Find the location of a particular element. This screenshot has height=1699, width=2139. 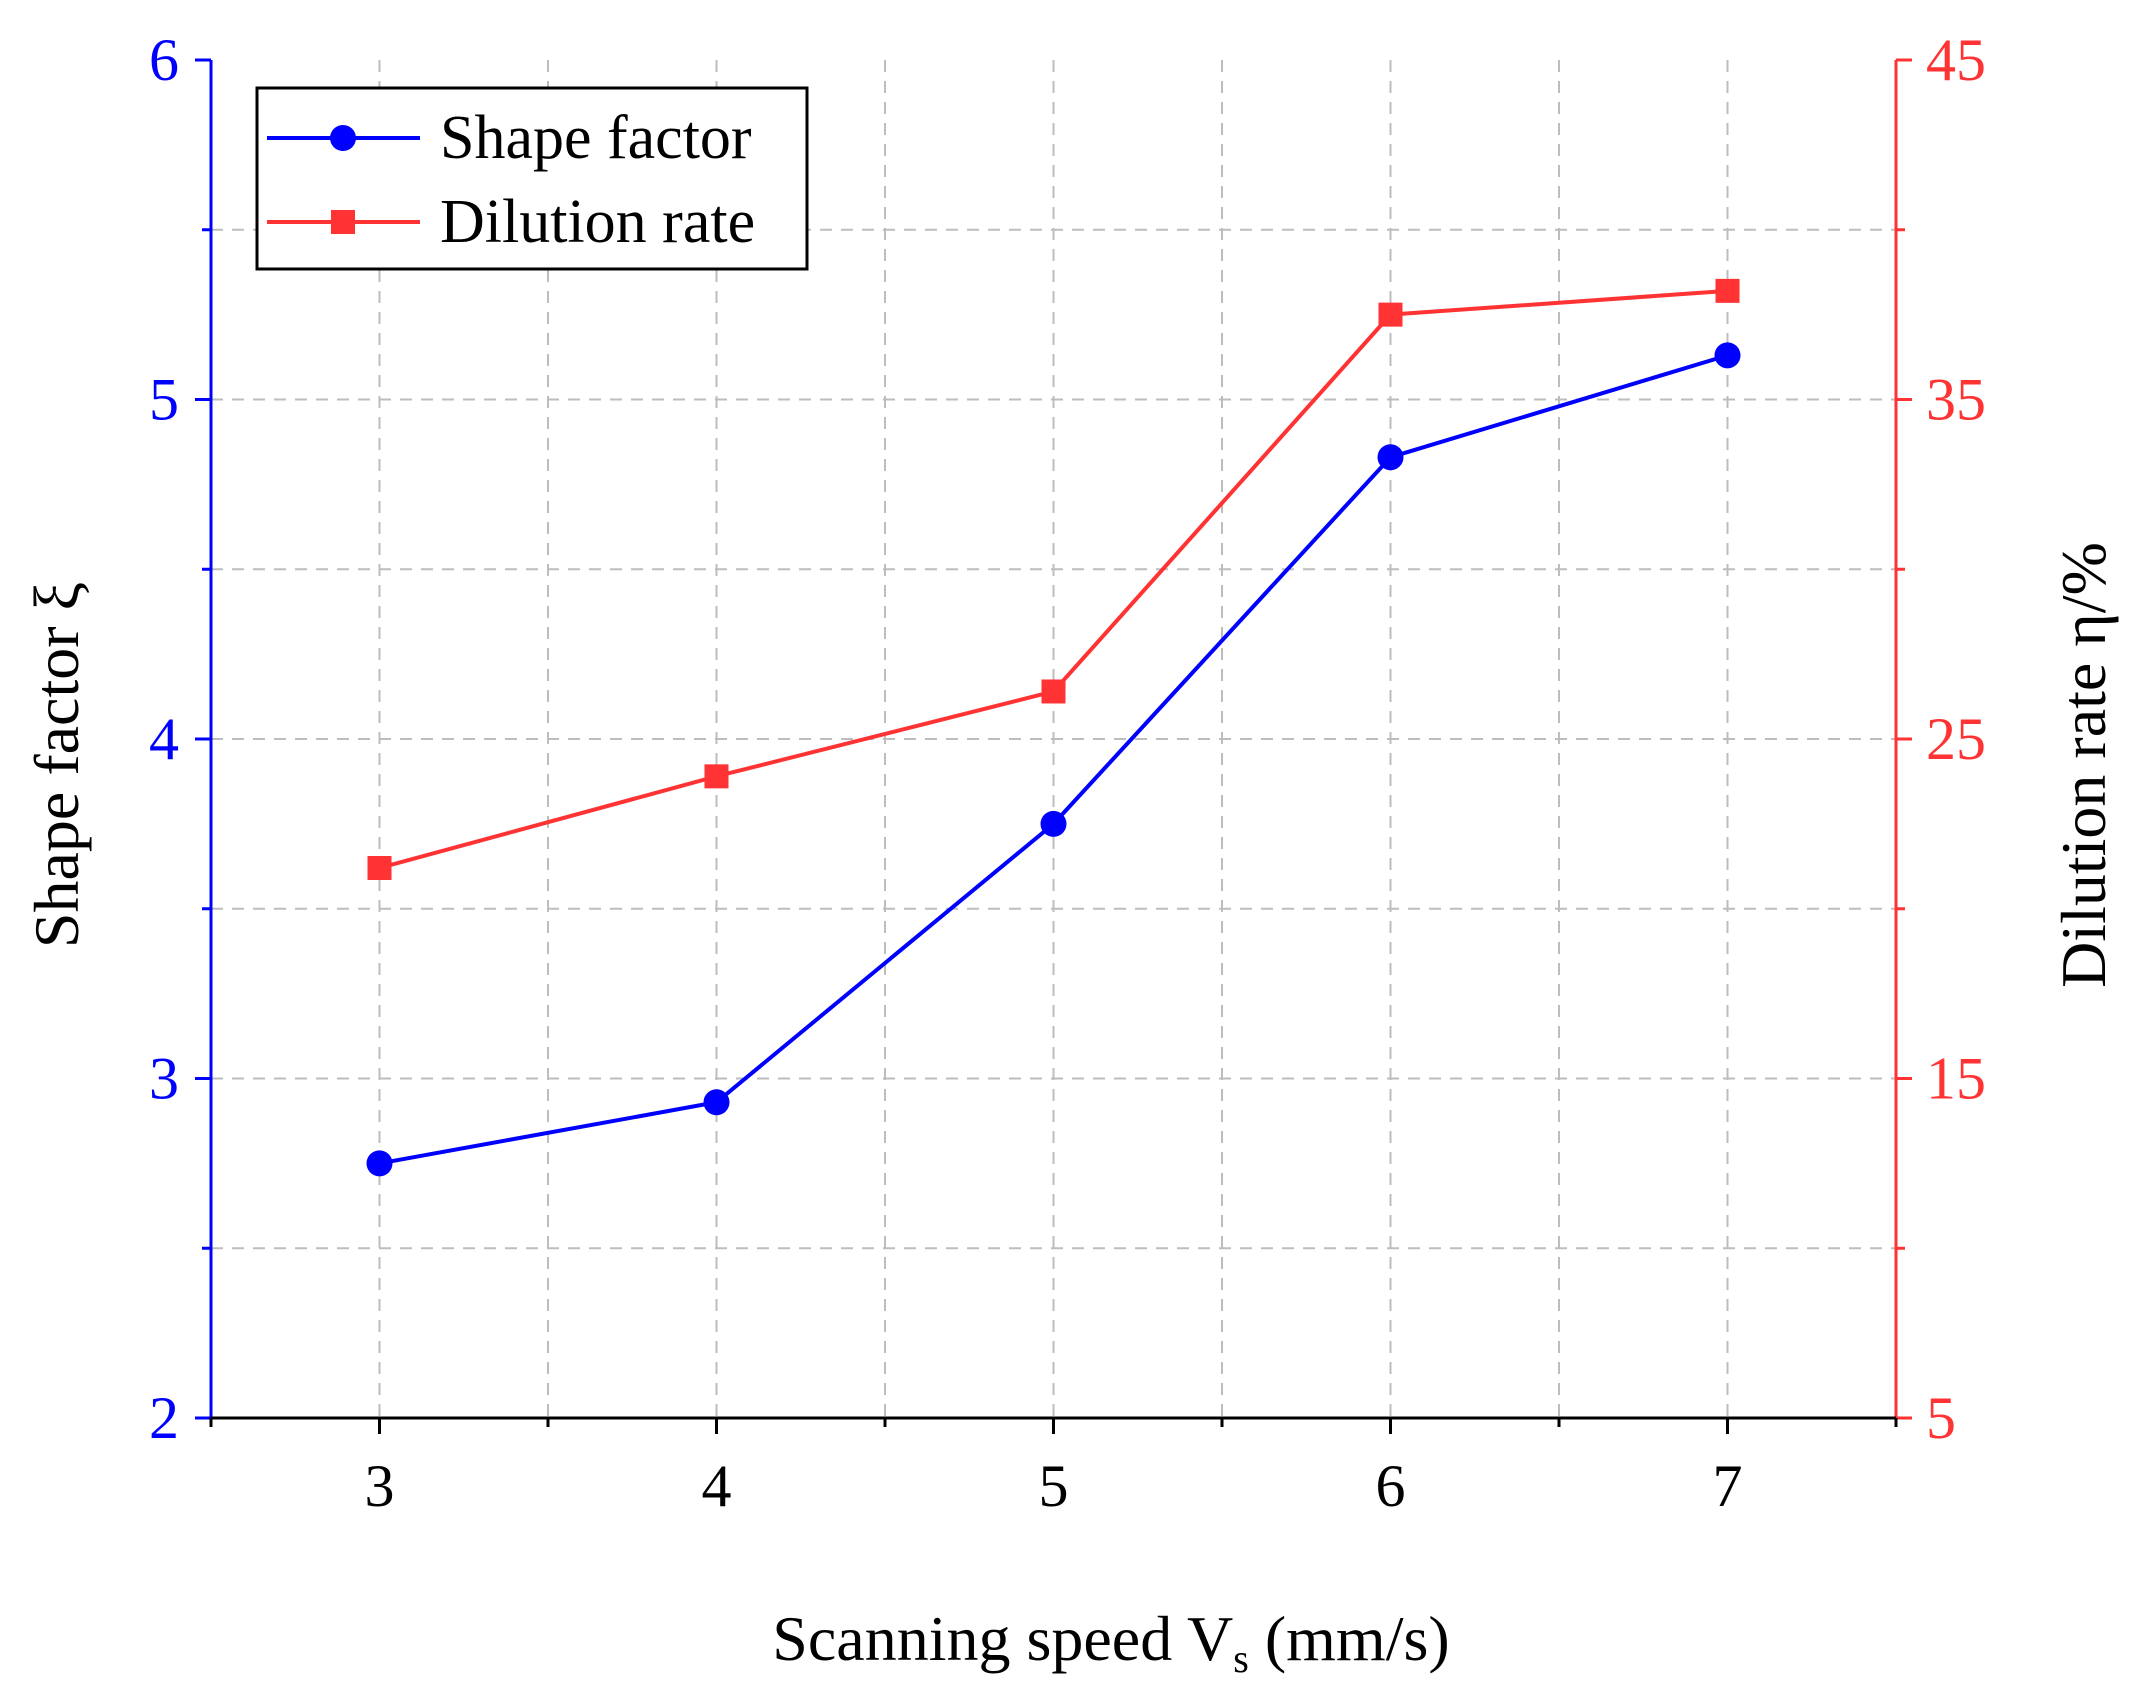

x-axis-title-unit: (mm/s) is located at coordinates (1349, 1638).